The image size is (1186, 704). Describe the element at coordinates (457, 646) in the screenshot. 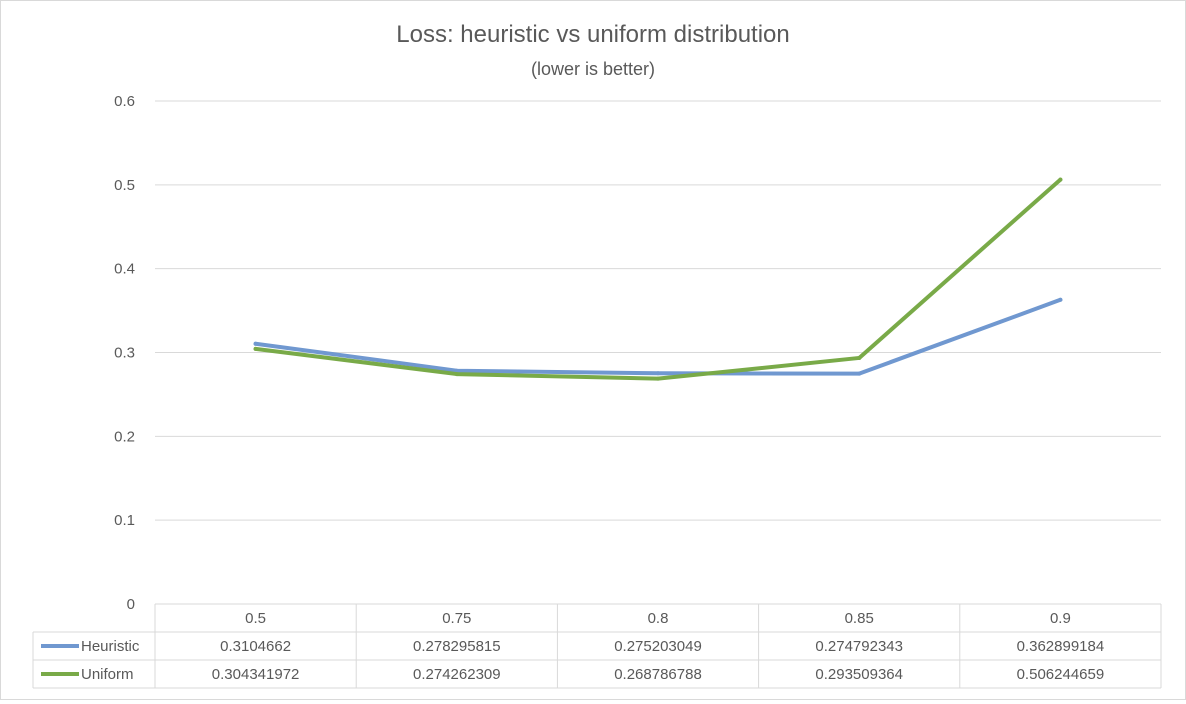

I see `data-label: 0.278295815` at that location.